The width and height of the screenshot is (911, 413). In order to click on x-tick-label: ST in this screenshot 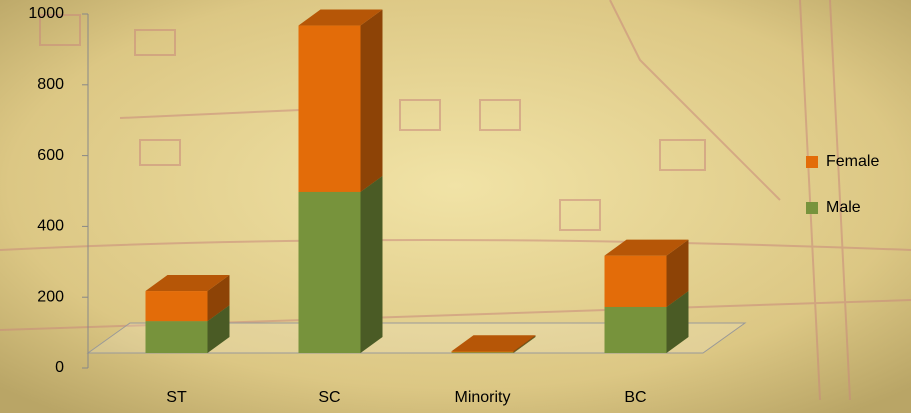, I will do `click(176, 397)`.